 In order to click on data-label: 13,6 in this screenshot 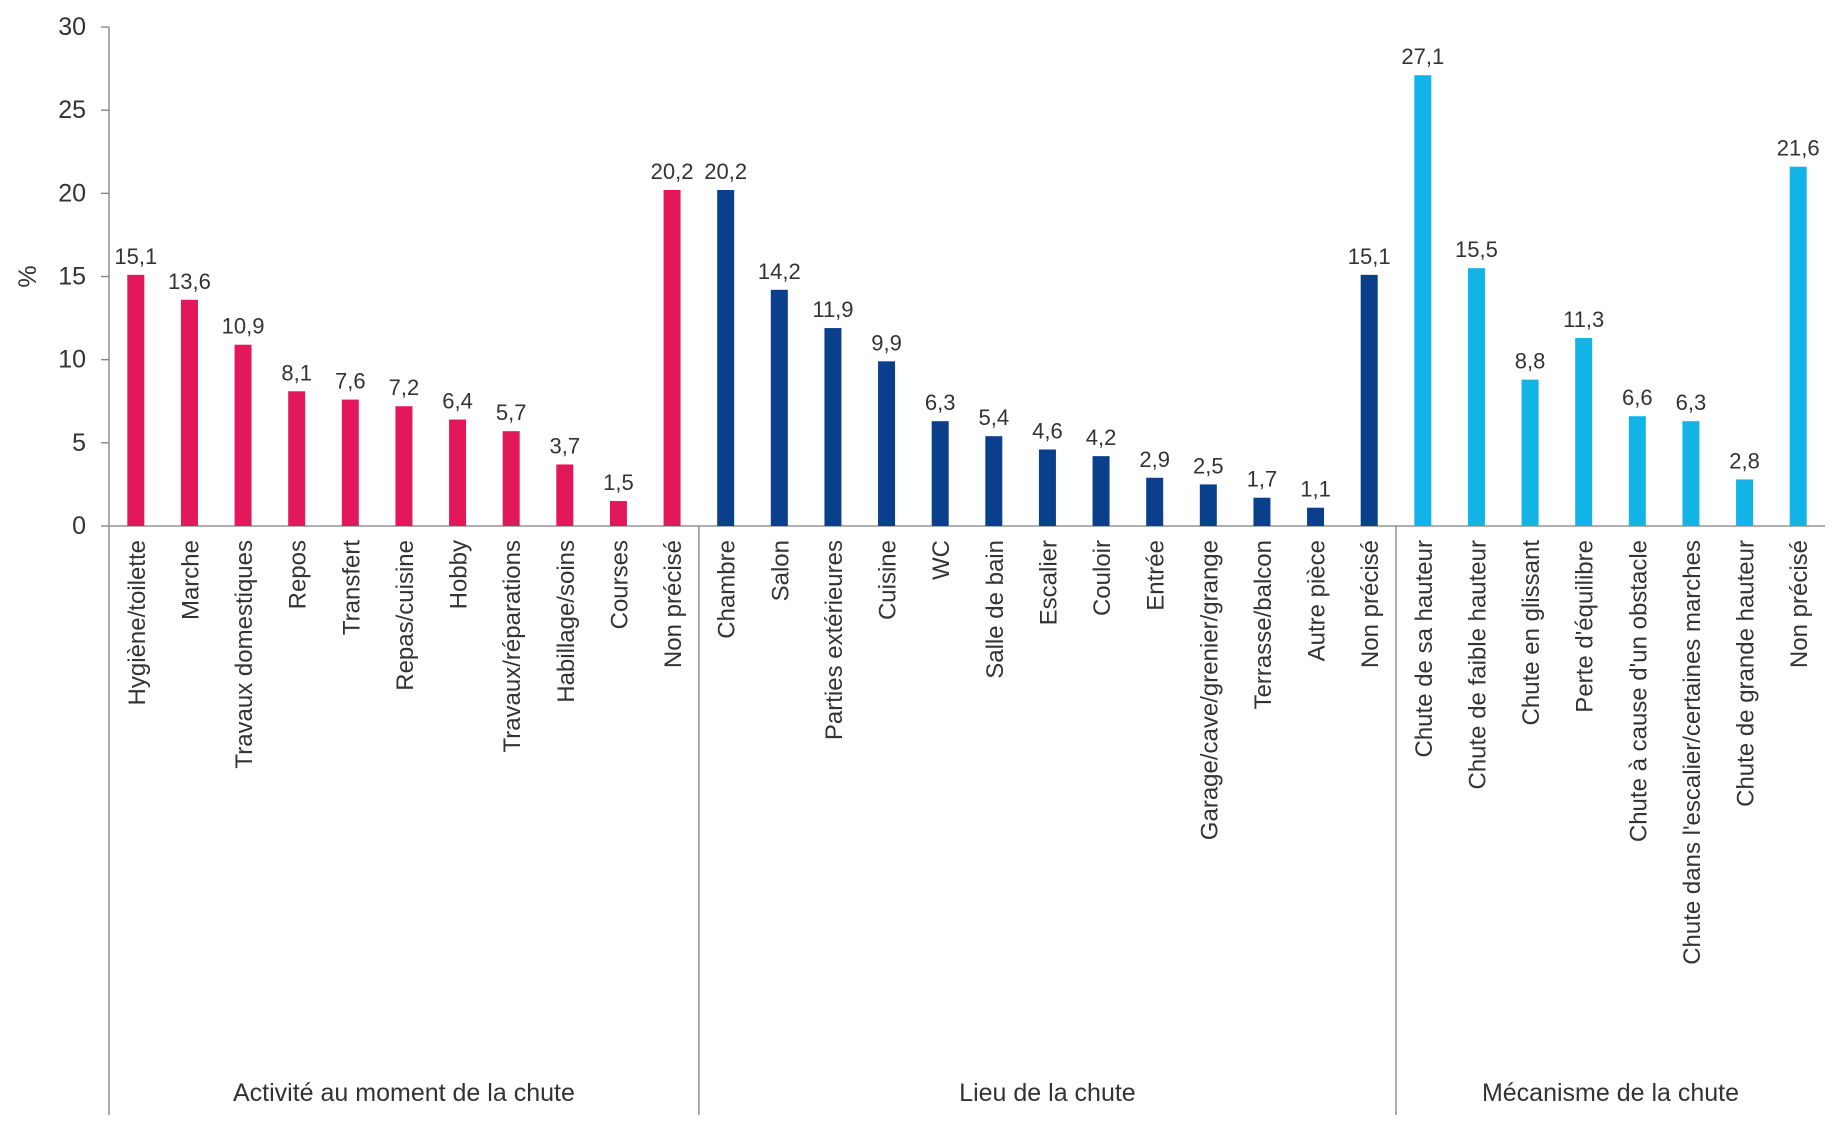, I will do `click(189, 281)`.